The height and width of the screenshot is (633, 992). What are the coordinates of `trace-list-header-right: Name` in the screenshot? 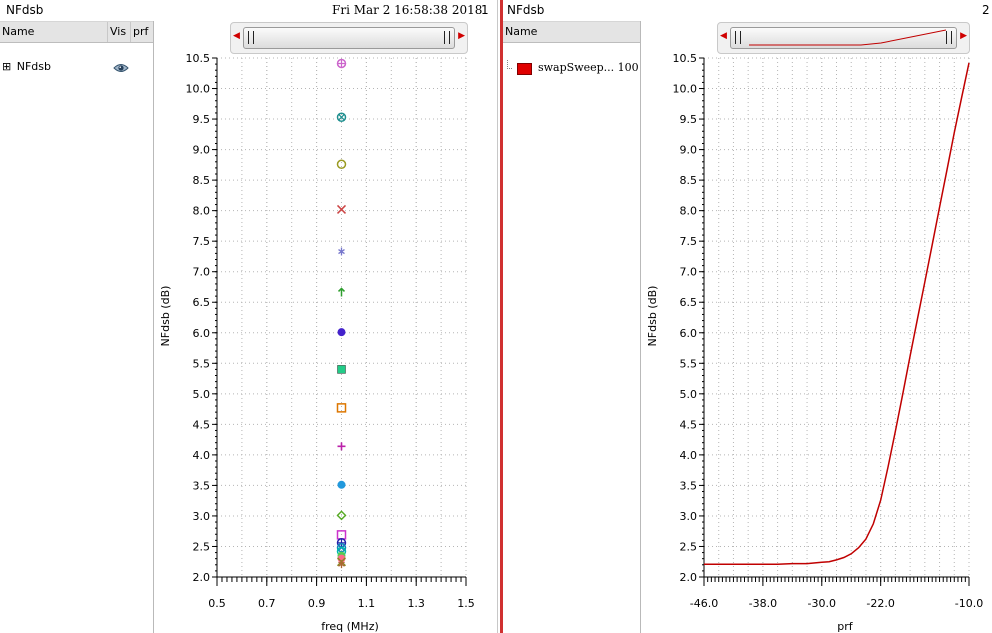 It's located at (571, 32).